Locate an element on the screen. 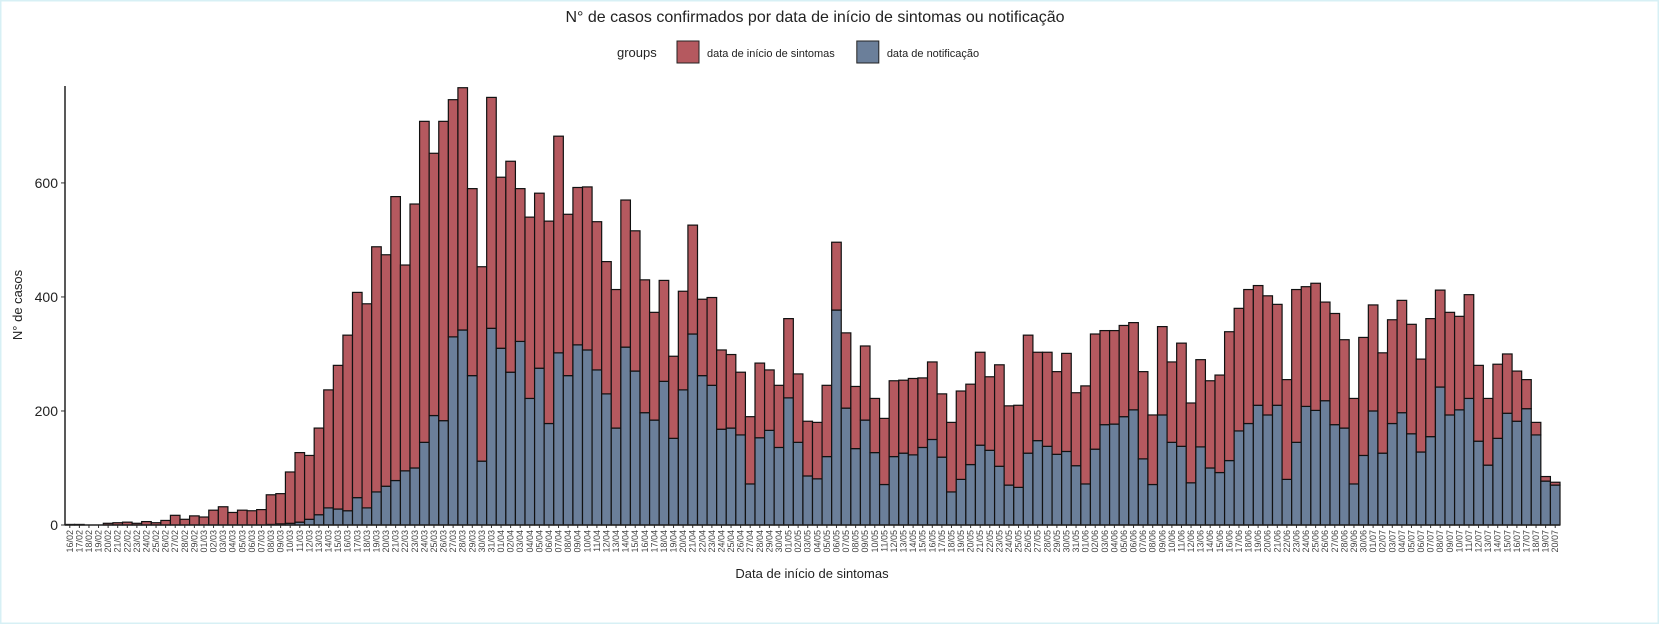 The height and width of the screenshot is (624, 1659). x-tick-label: 08/03 is located at coordinates (271, 541).